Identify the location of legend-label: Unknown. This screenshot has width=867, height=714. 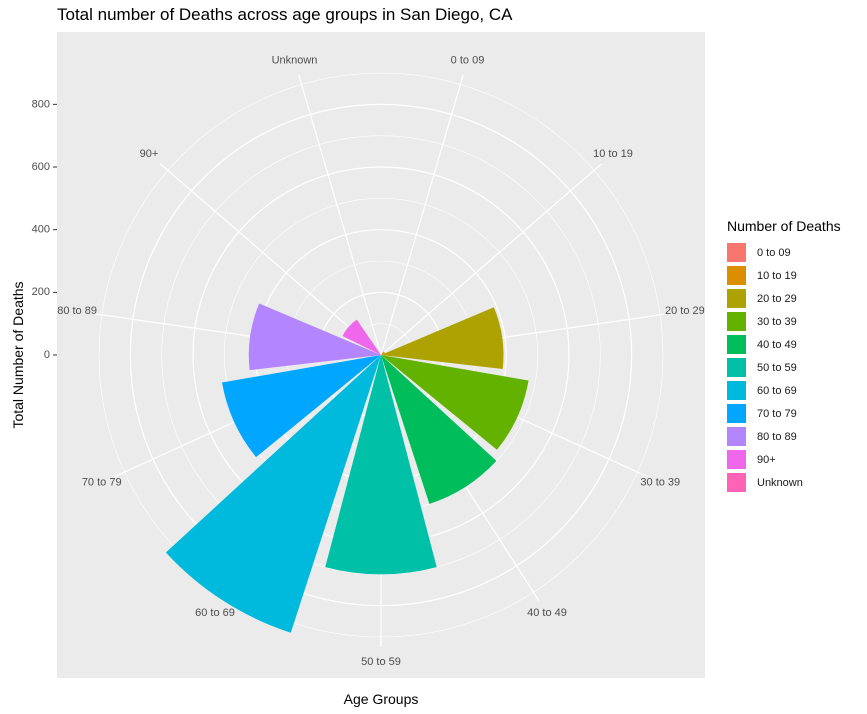
(780, 482).